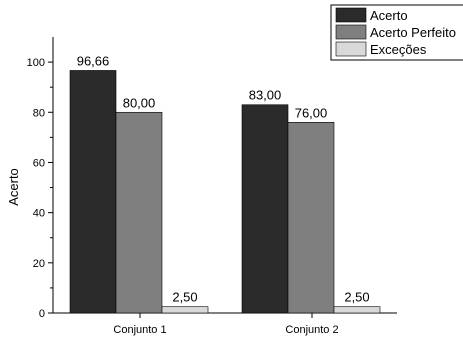  What do you see at coordinates (39, 163) in the screenshot?
I see `y-tick-label: 60` at bounding box center [39, 163].